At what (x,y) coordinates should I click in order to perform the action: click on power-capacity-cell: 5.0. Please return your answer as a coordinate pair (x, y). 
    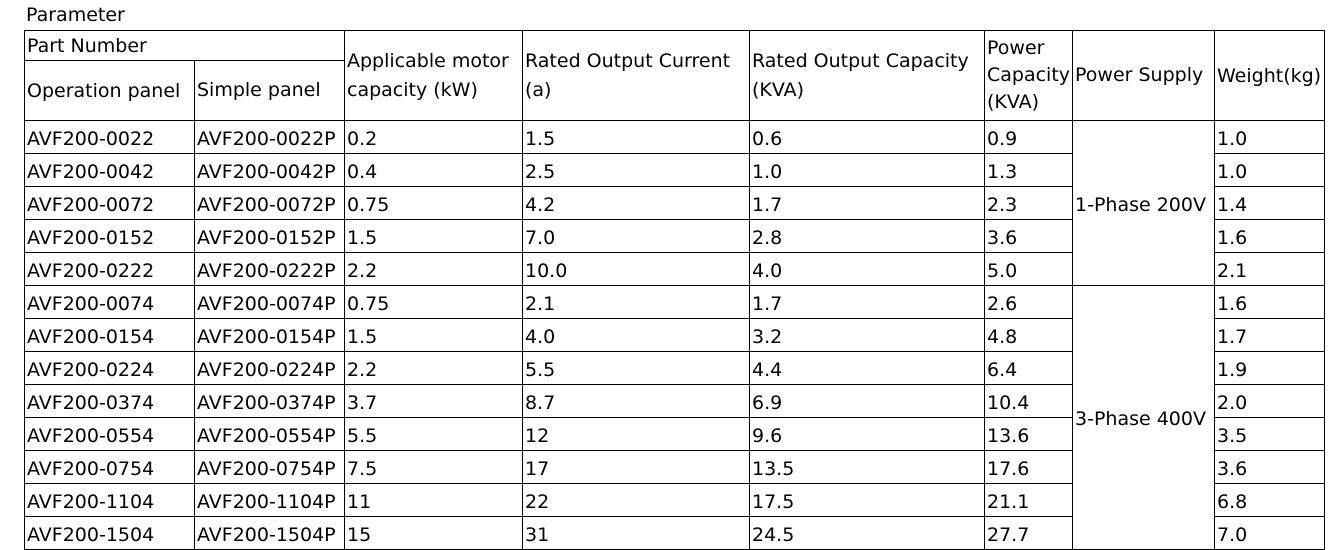
    Looking at the image, I should click on (1028, 269).